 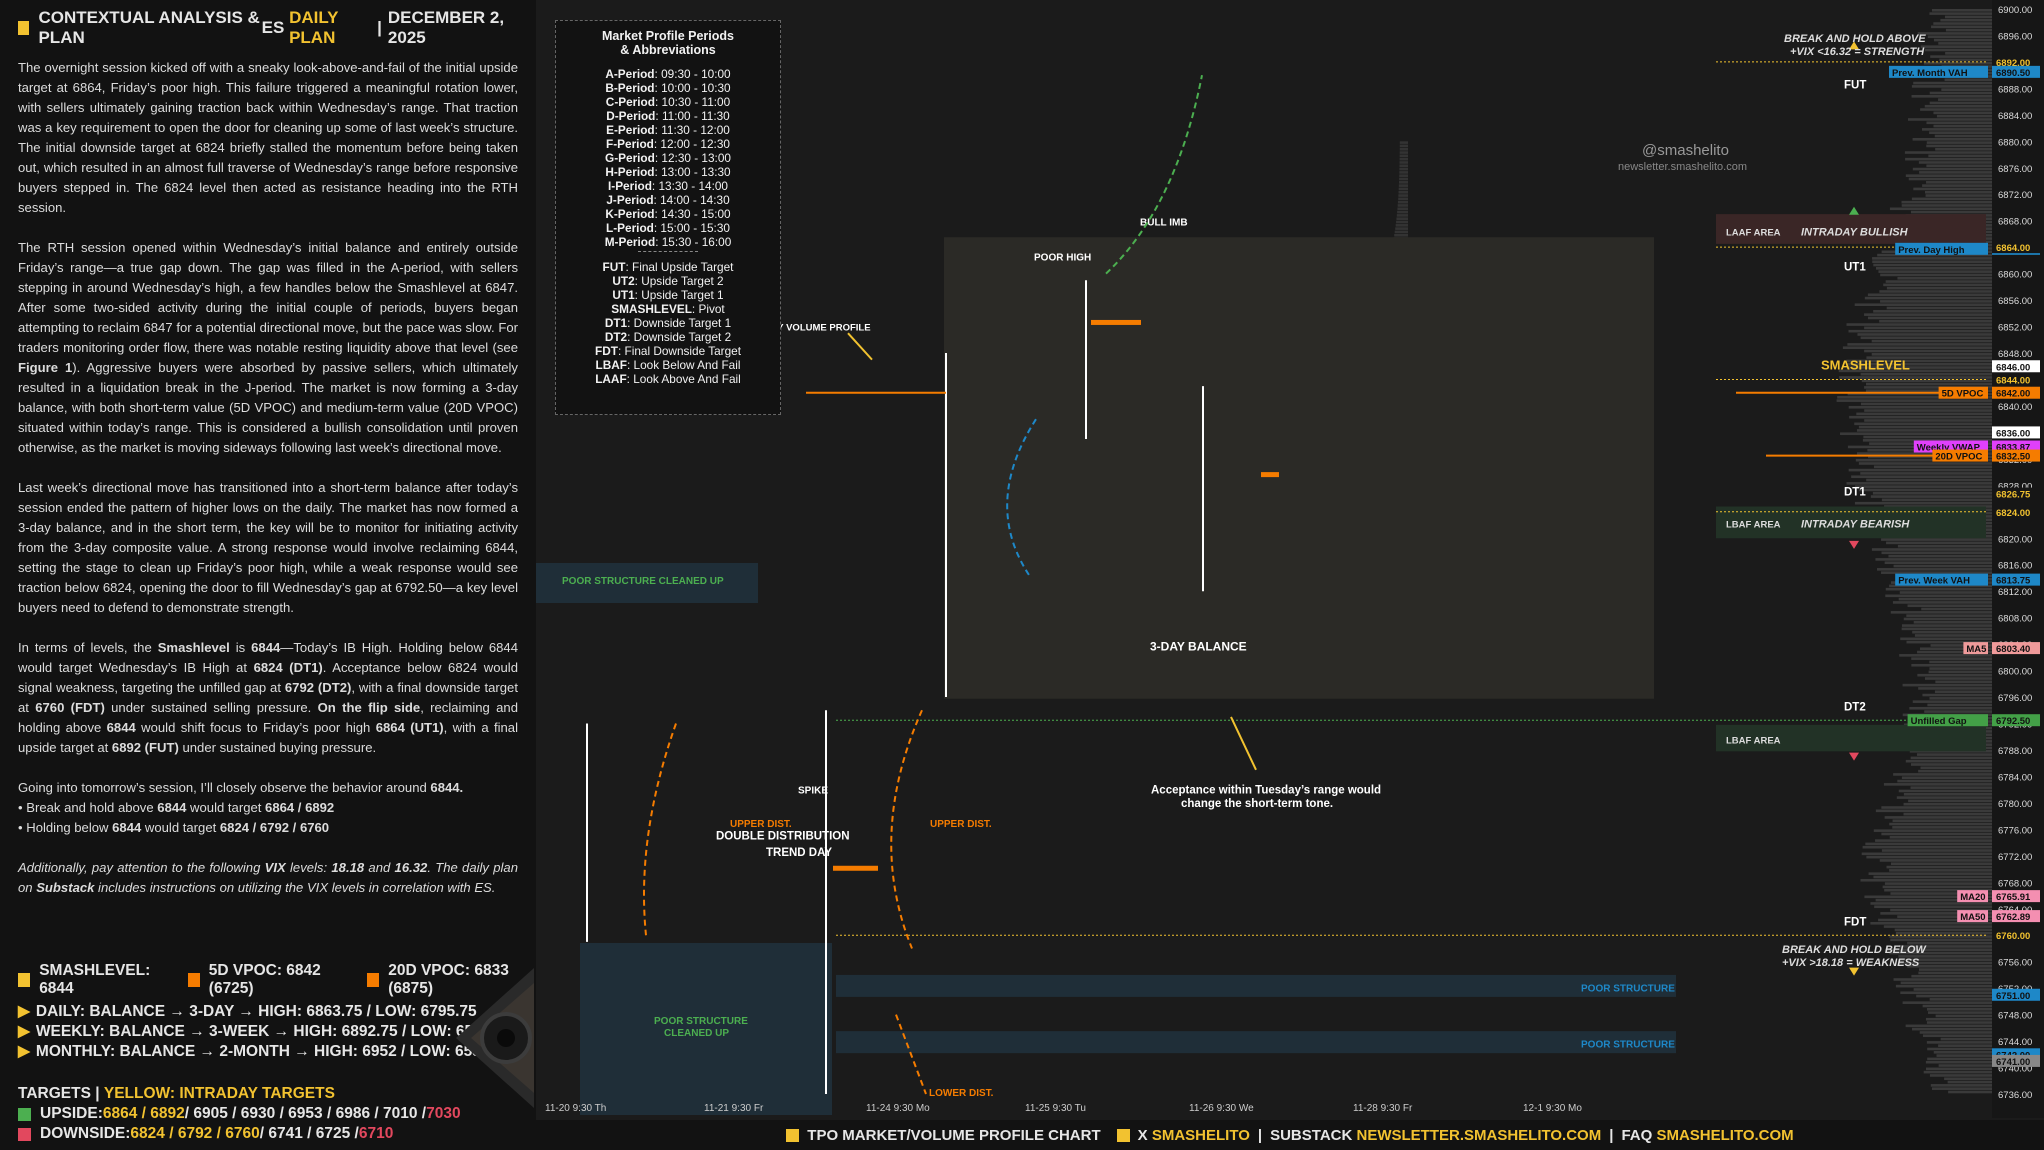 I want to click on upside-square-icon, so click(x=24, y=1114).